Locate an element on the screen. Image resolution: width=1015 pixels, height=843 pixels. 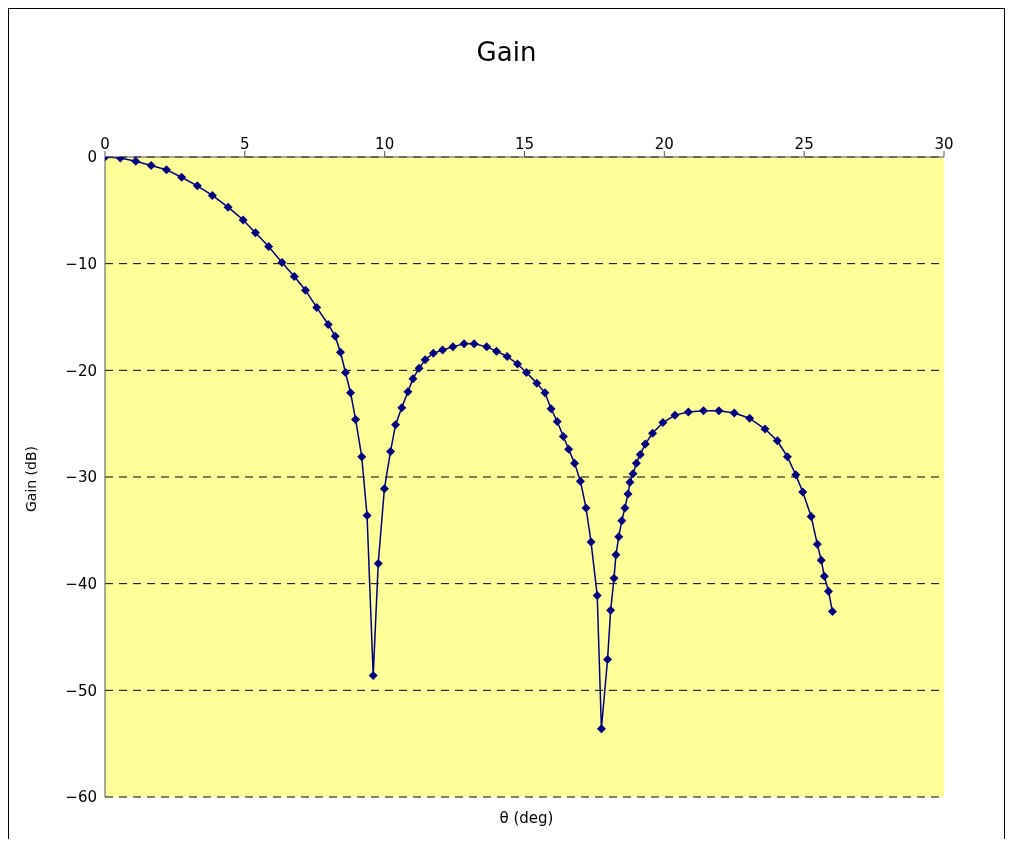
x-tick-label: 0 is located at coordinates (105, 144).